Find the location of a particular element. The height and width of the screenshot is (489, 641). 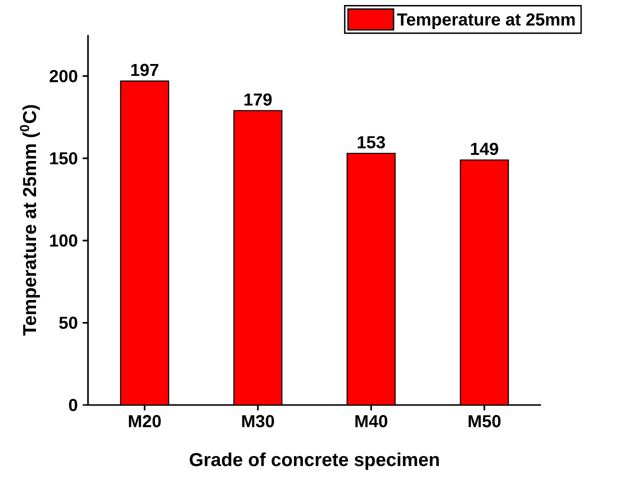

legend-label: Temperature at 25mm is located at coordinates (486, 21).